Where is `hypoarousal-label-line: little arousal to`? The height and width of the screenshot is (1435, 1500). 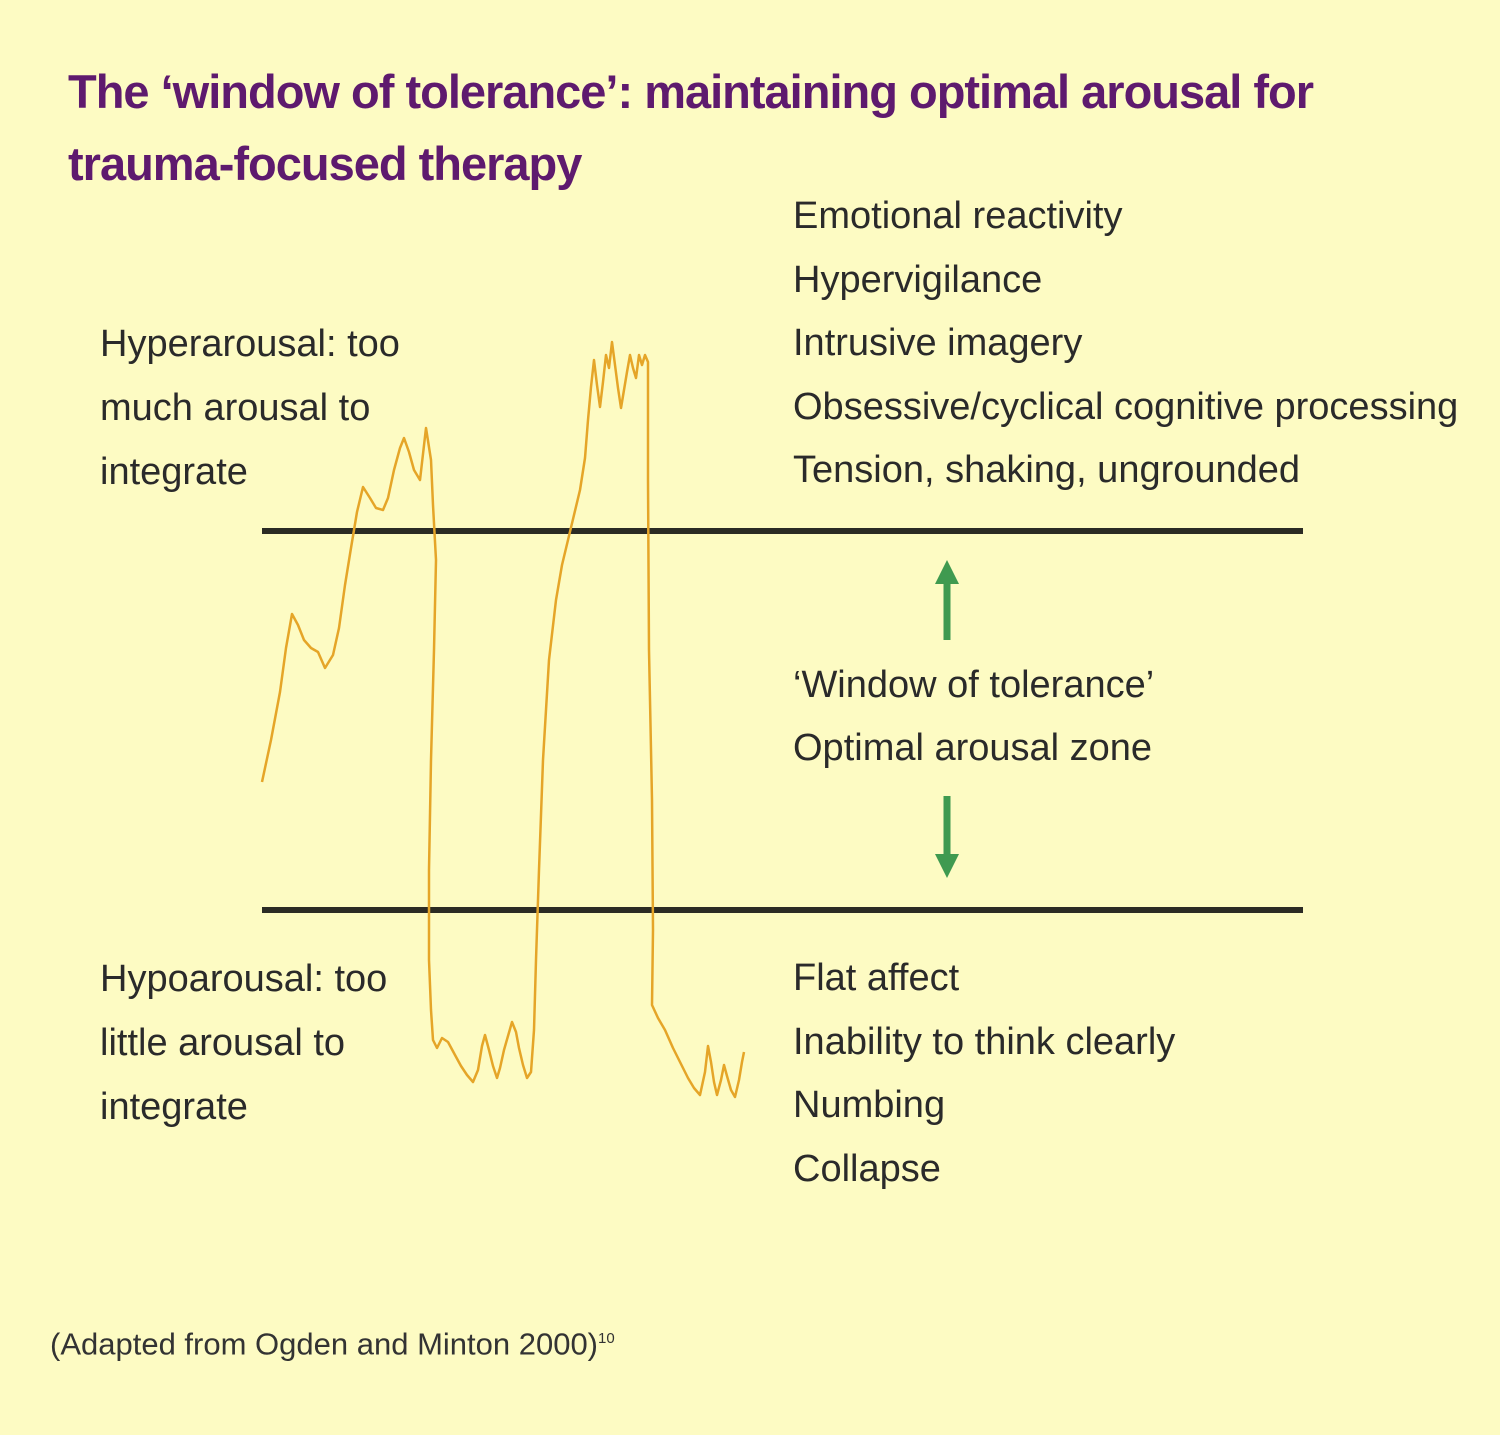
hypoarousal-label-line: little arousal to is located at coordinates (223, 1043).